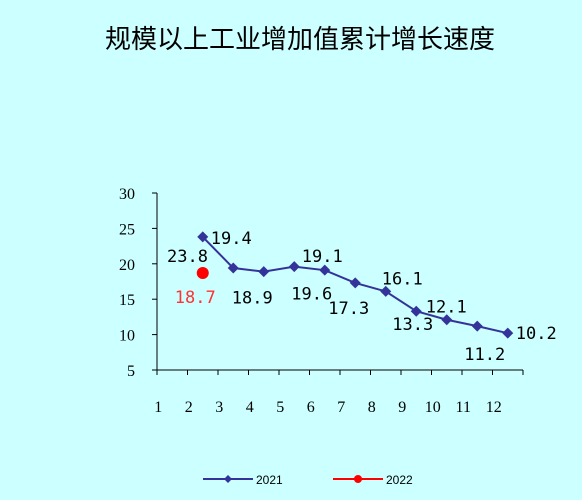 The height and width of the screenshot is (500, 582). Describe the element at coordinates (308, 480) in the screenshot. I see `legend: 2021 2022` at that location.